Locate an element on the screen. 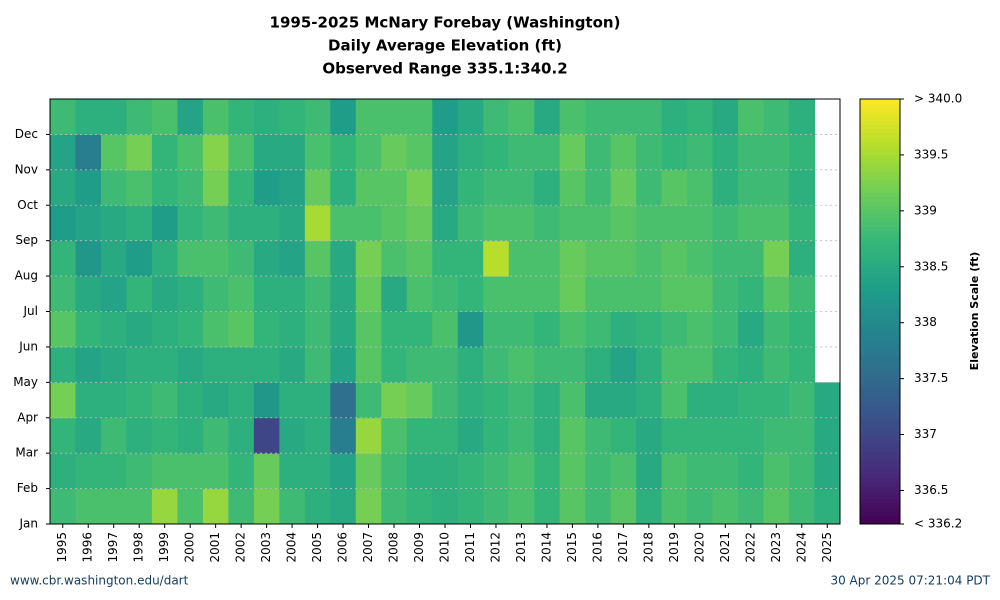 The width and height of the screenshot is (1000, 600). colorbar-tick-label: 339 is located at coordinates (925, 210).